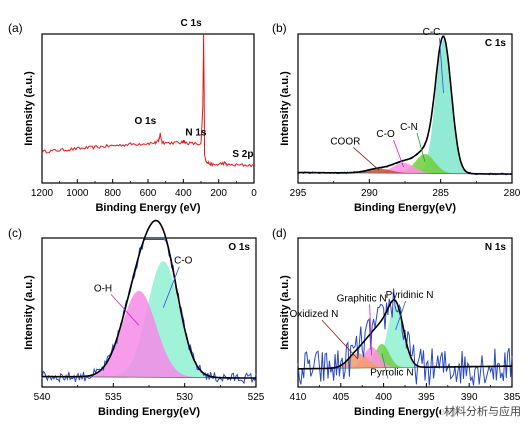 Image resolution: width=532 pixels, height=438 pixels. What do you see at coordinates (298, 193) in the screenshot?
I see `panel-b-x-tick-label: 295` at bounding box center [298, 193].